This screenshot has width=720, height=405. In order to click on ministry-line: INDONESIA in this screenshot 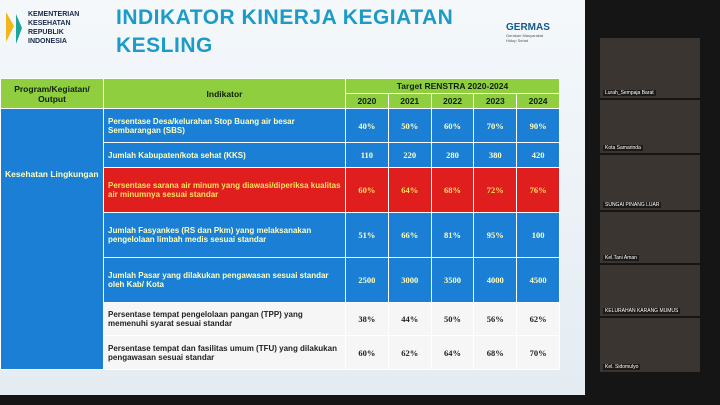, I will do `click(47, 41)`.